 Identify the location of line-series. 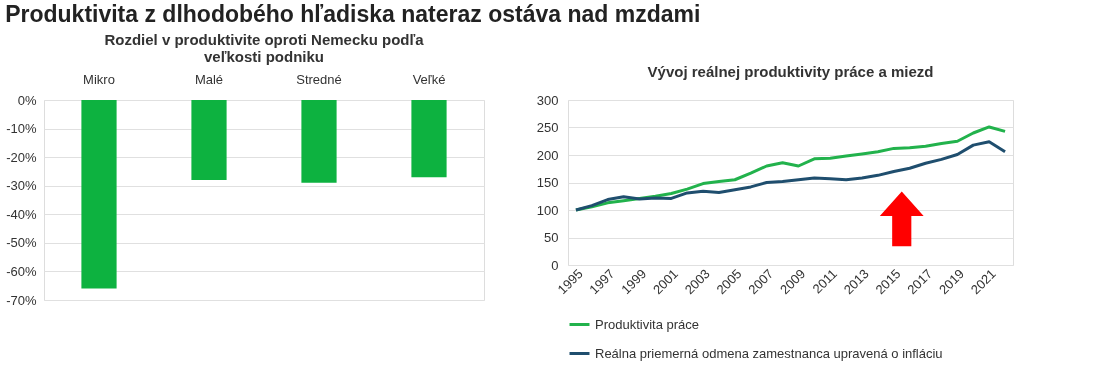
(790, 176).